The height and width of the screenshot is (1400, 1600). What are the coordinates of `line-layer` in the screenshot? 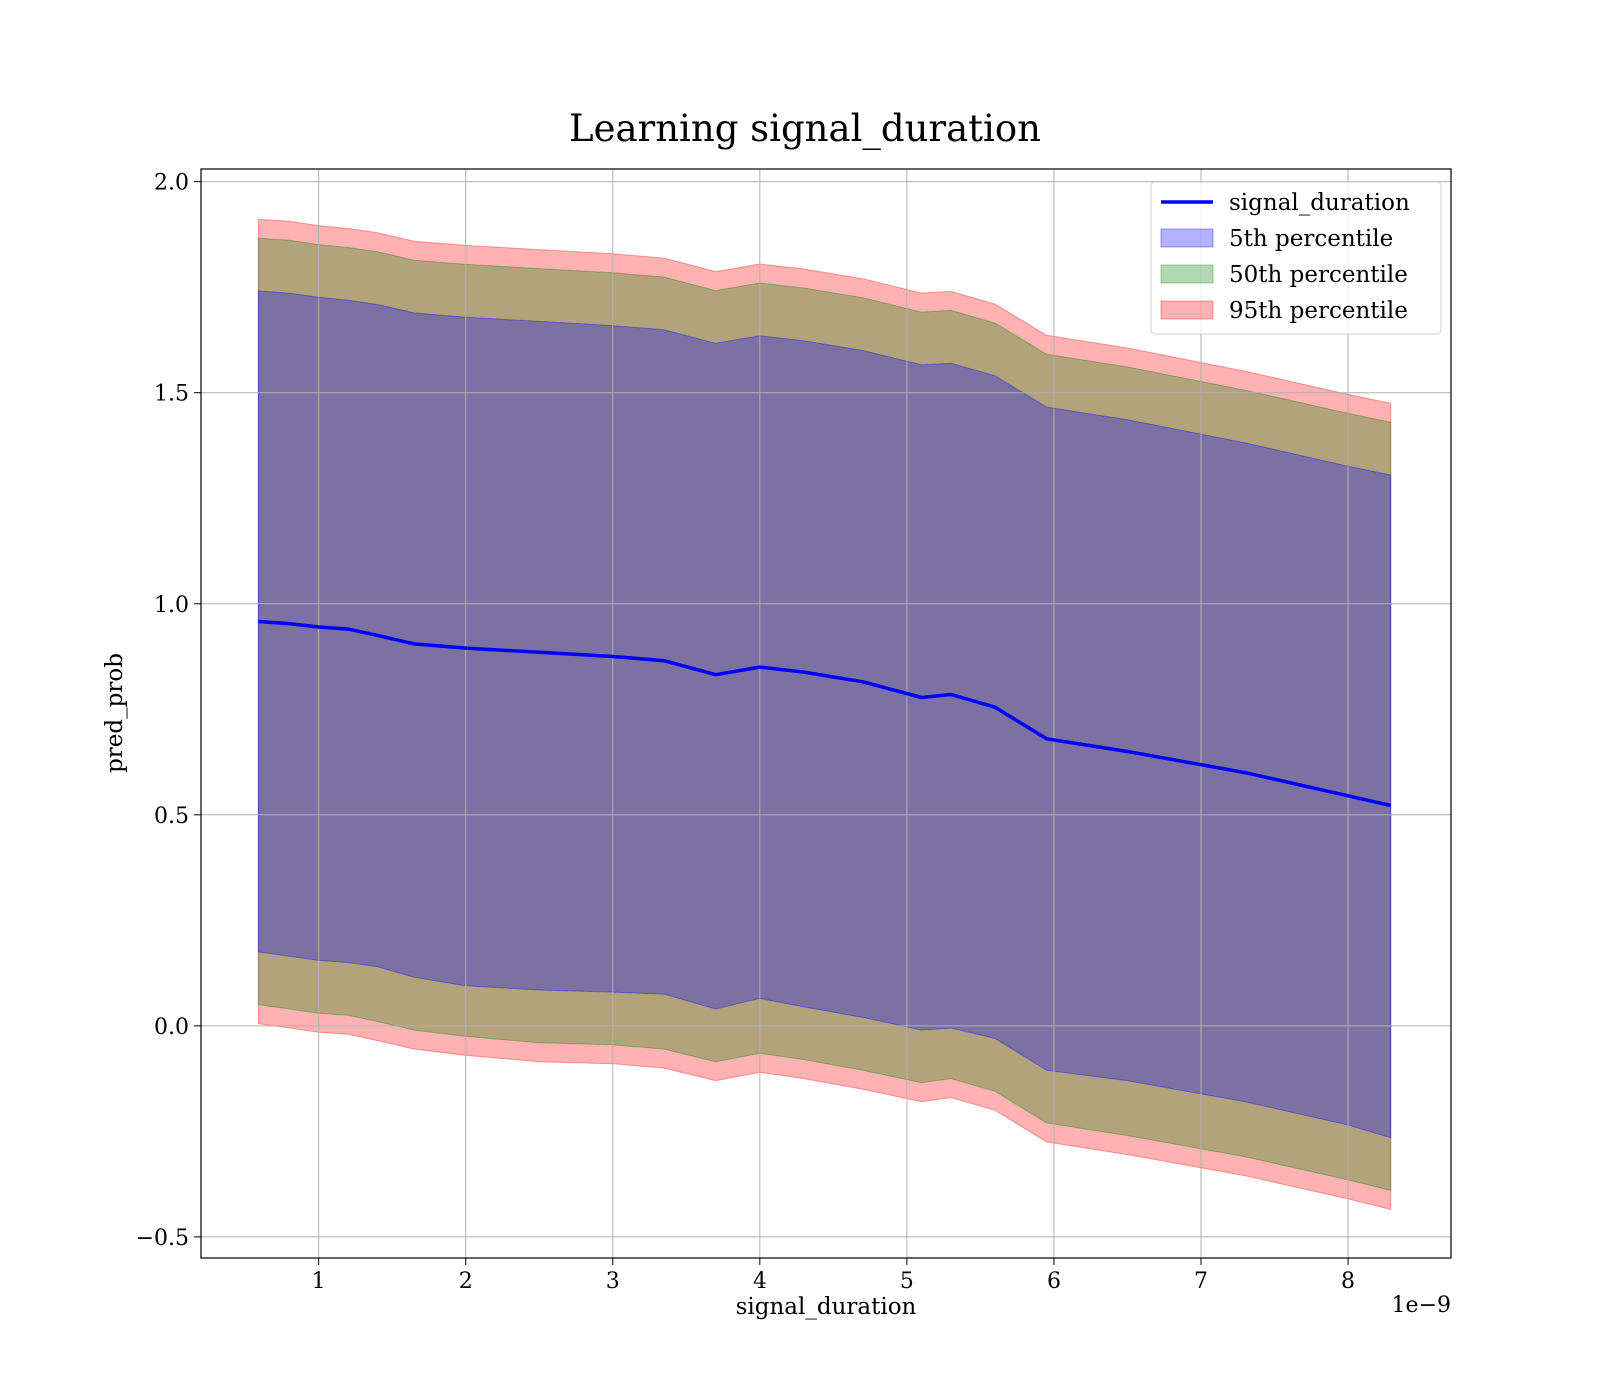 It's located at (825, 713).